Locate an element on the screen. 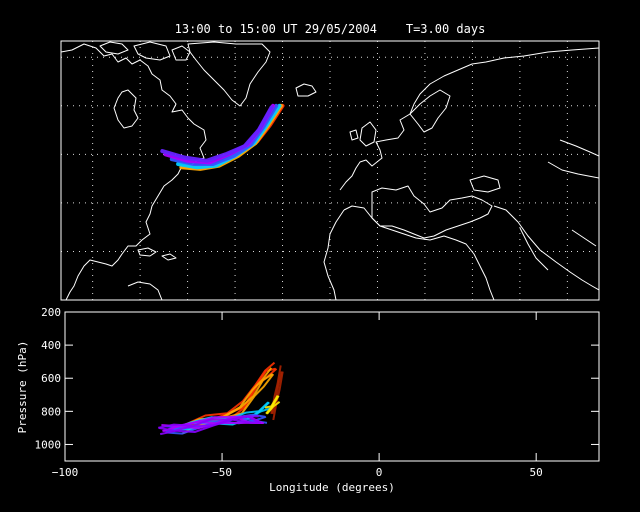 The image size is (640, 512). coastline-greenland is located at coordinates (229, 74).